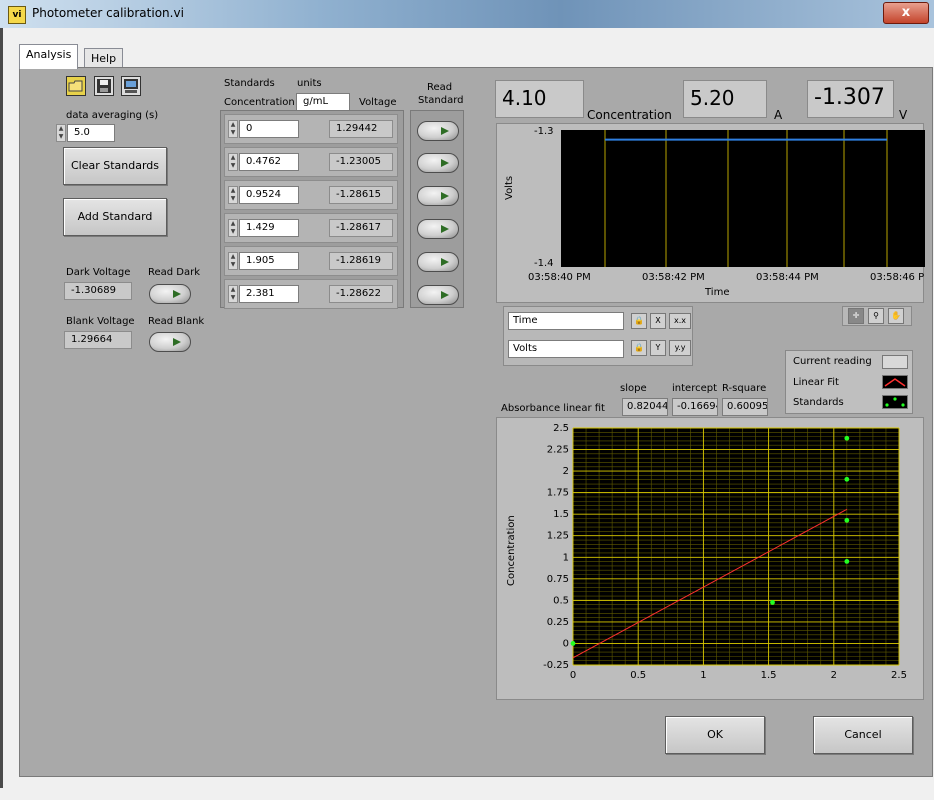  I want to click on calibration-y-label: Concentration, so click(511, 550).